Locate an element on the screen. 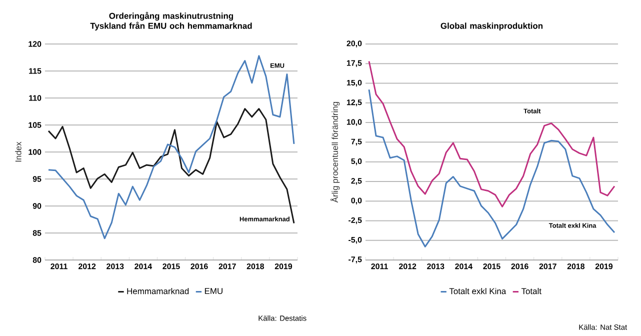 The width and height of the screenshot is (641, 336). legend-label: Totalt is located at coordinates (531, 291).